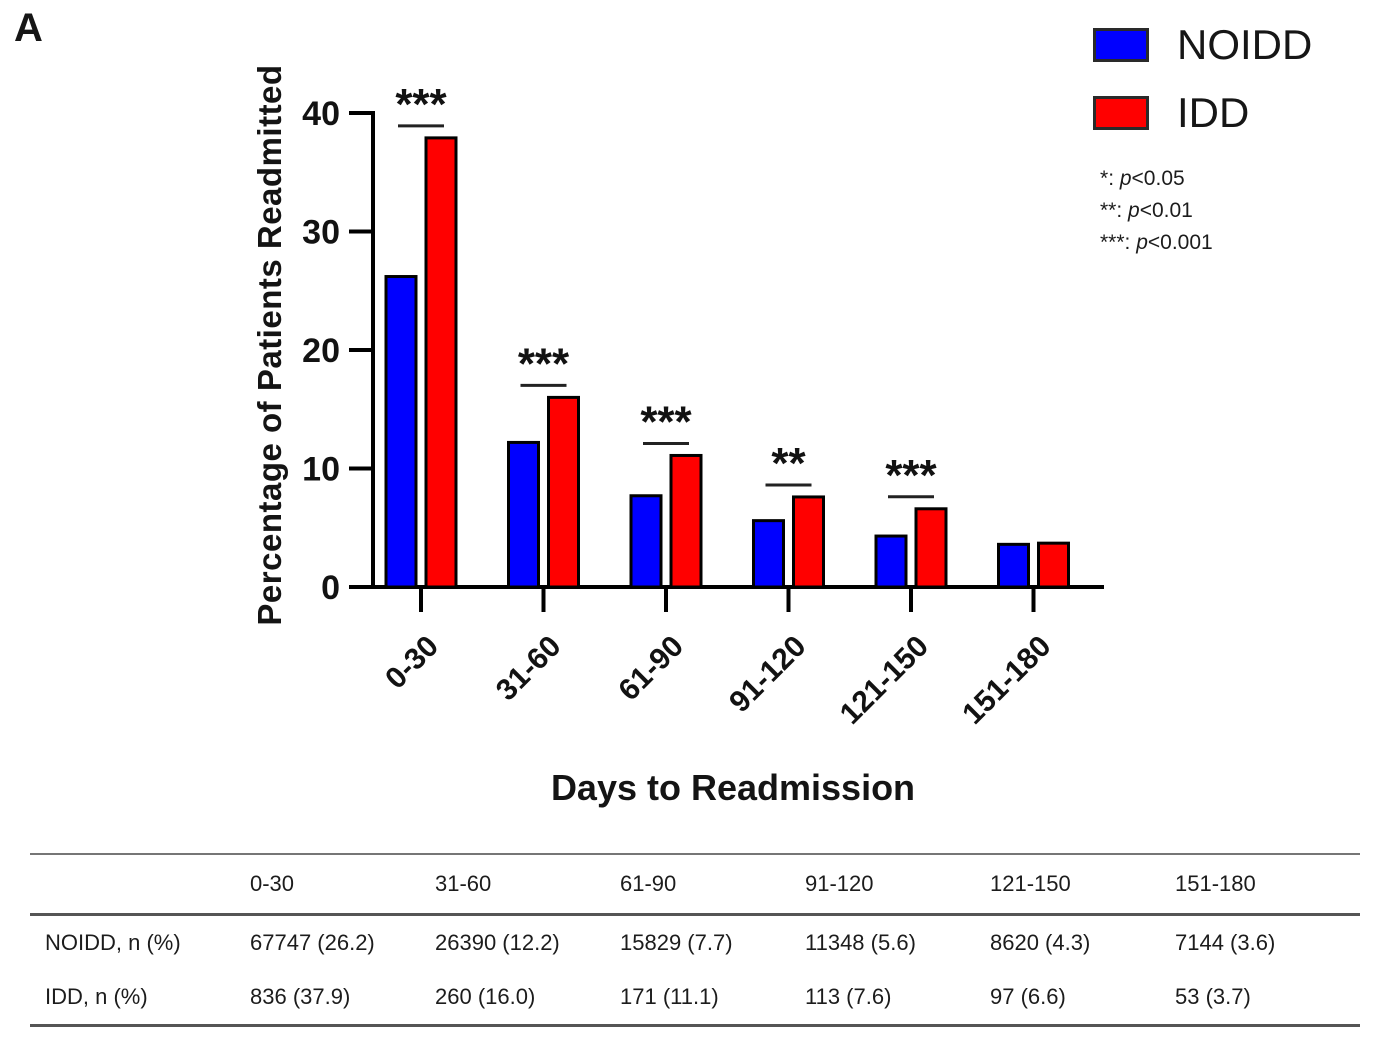 Image resolution: width=1379 pixels, height=1048 pixels. Describe the element at coordinates (788, 463) in the screenshot. I see `significance-stars: **` at that location.